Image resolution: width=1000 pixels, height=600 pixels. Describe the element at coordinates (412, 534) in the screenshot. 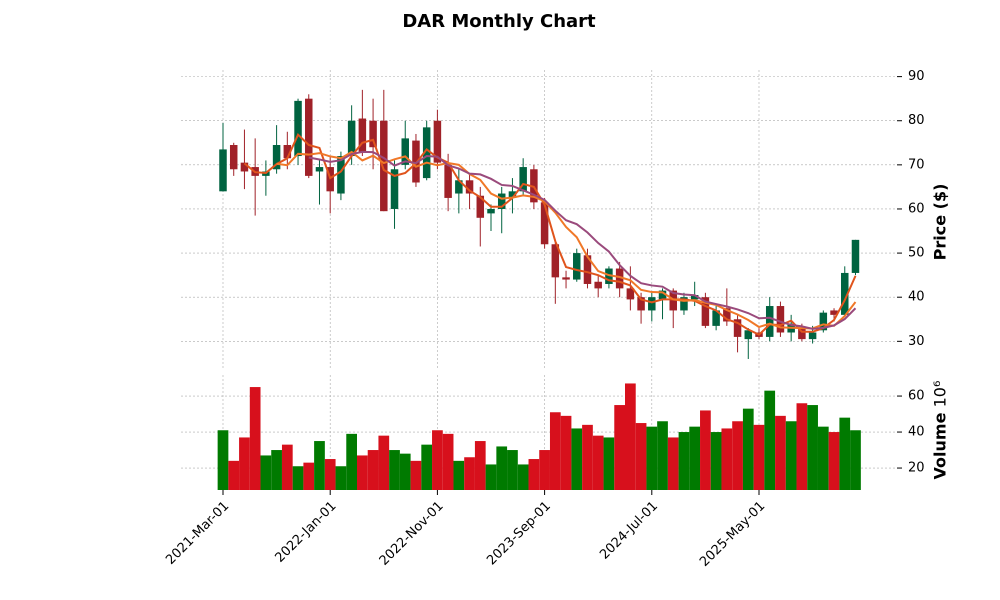

I see `x-tick-label: 2022-Nov-01` at that location.